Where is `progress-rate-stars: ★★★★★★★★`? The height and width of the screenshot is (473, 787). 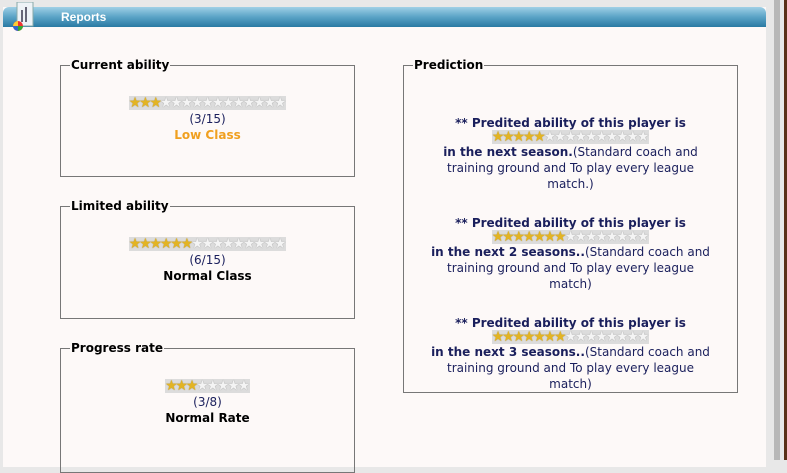 progress-rate-stars: ★★★★★★★★ is located at coordinates (207, 386).